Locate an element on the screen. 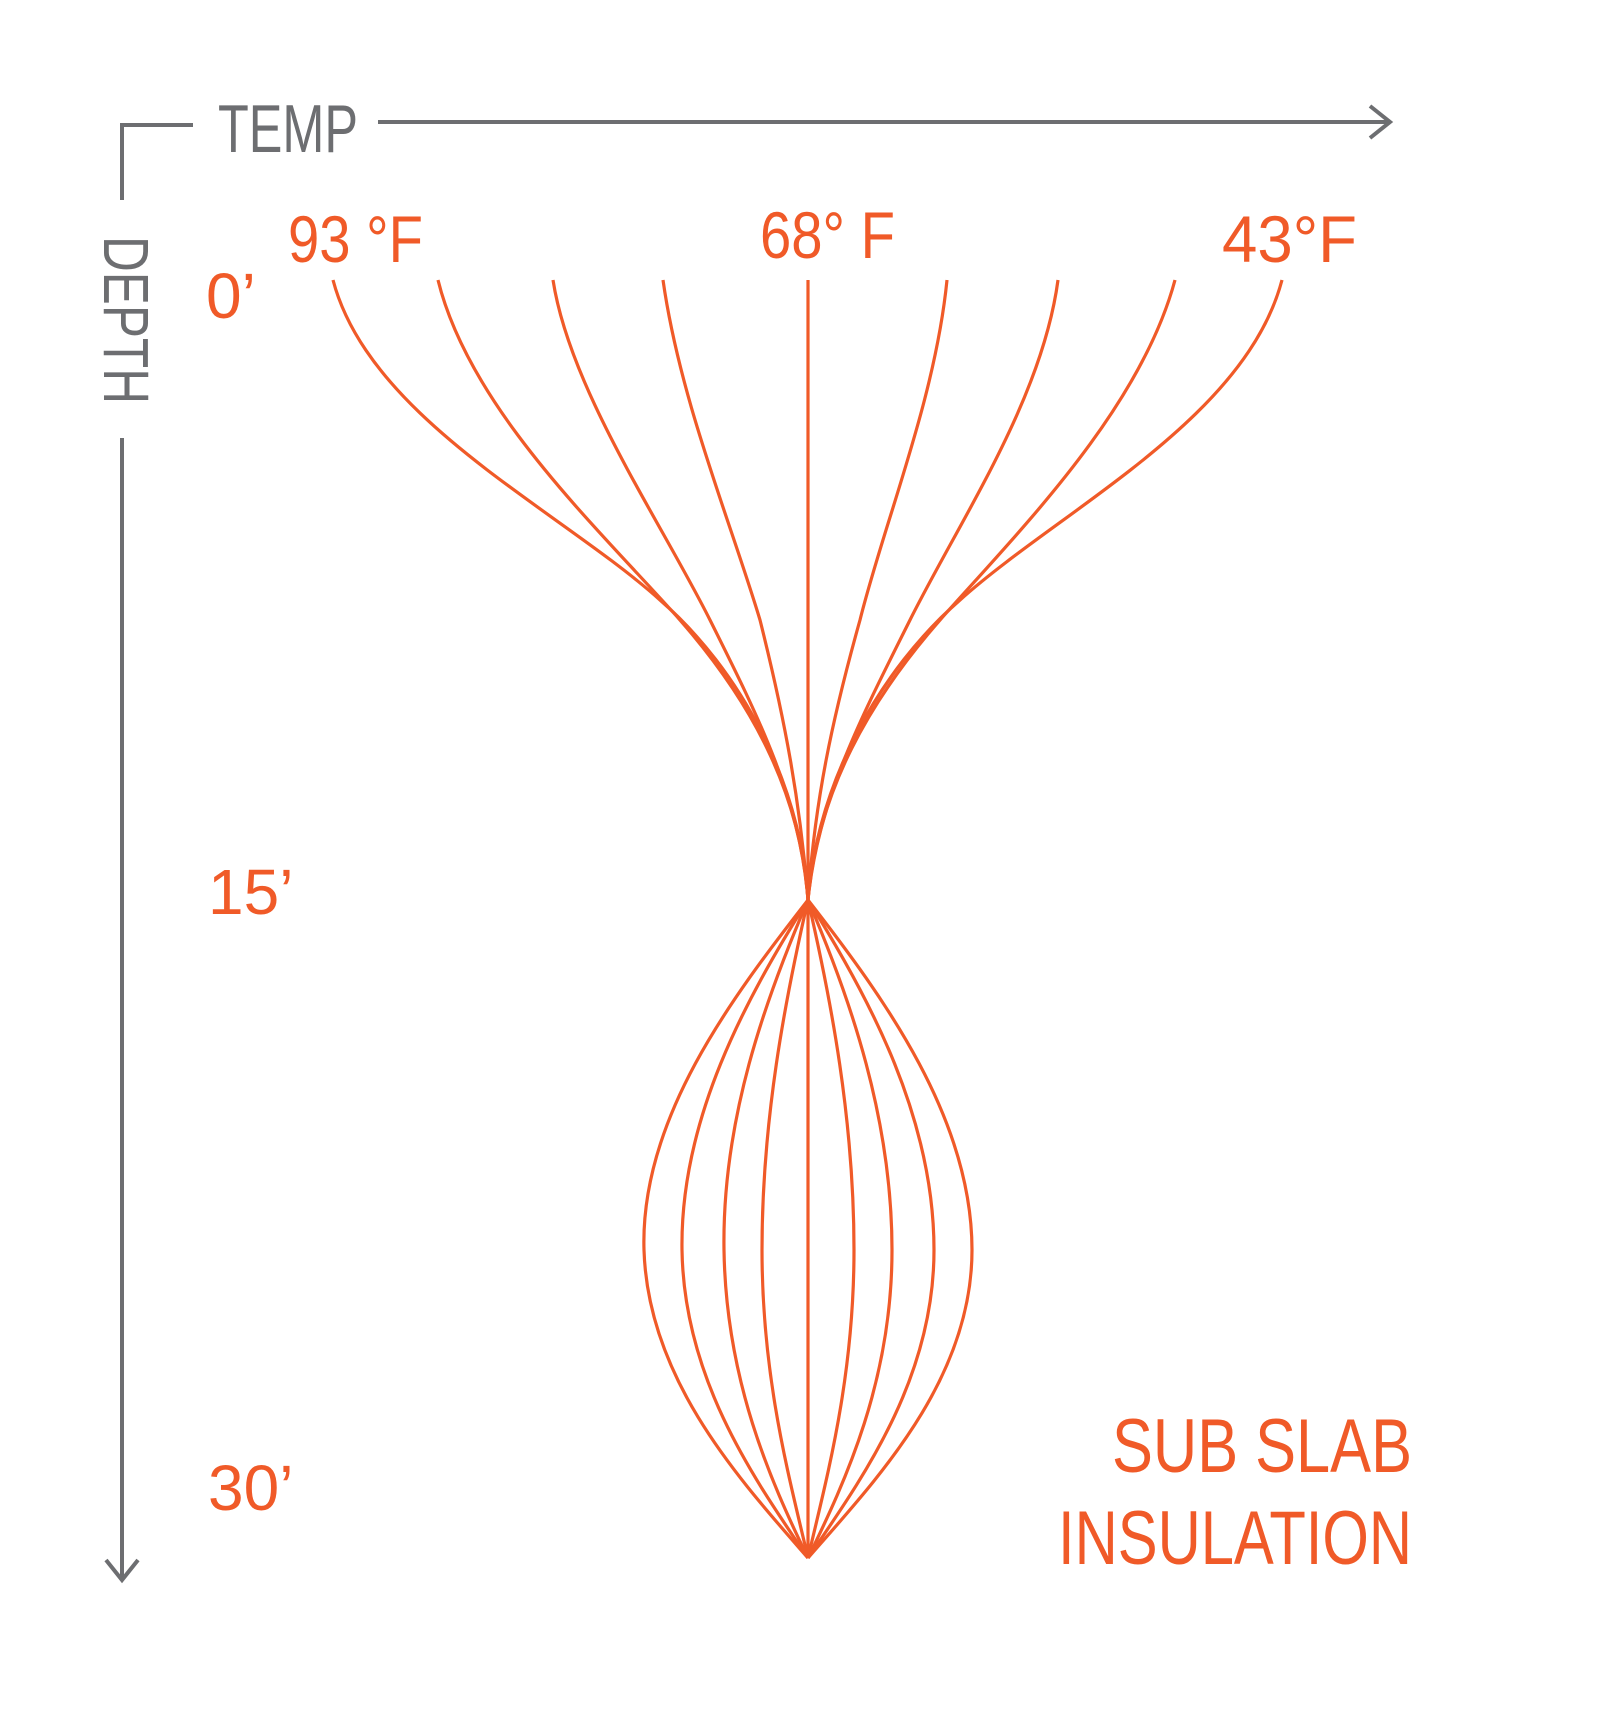  temp-label-93f: 93 °F is located at coordinates (355, 239).